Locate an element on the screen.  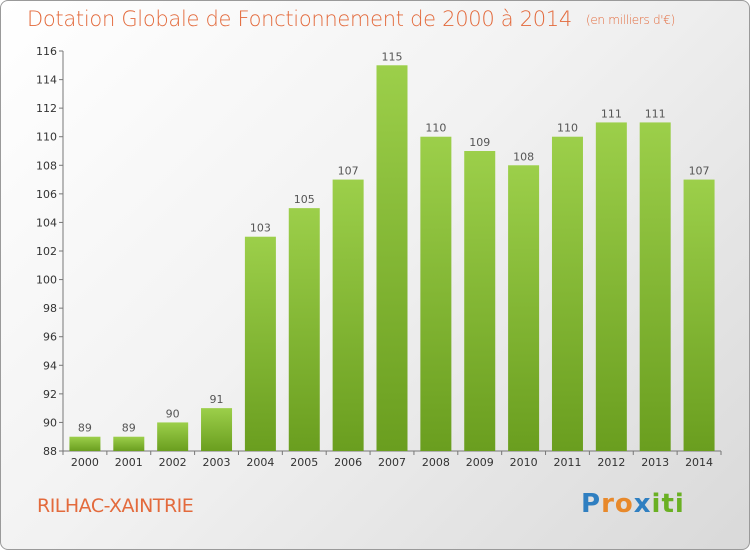
bar-2005 is located at coordinates (304, 329).